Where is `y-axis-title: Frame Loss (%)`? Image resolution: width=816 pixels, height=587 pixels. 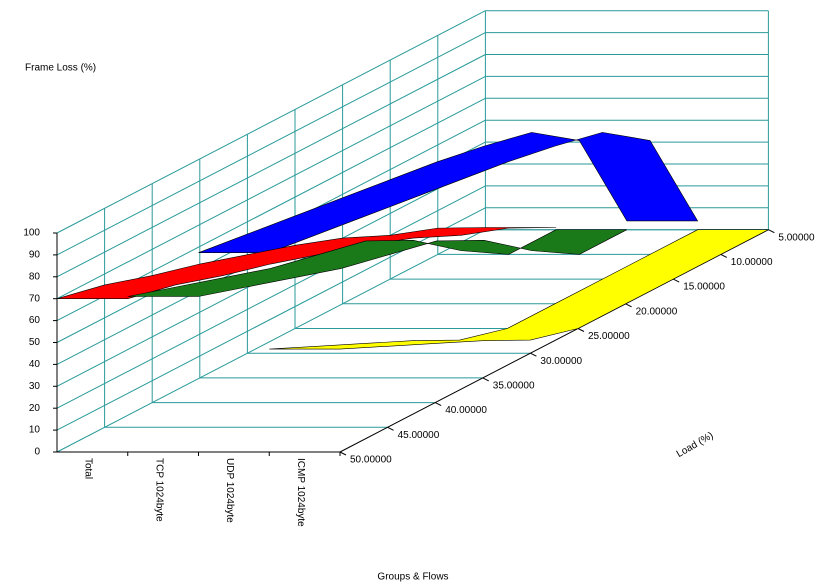
y-axis-title: Frame Loss (%) is located at coordinates (60, 68).